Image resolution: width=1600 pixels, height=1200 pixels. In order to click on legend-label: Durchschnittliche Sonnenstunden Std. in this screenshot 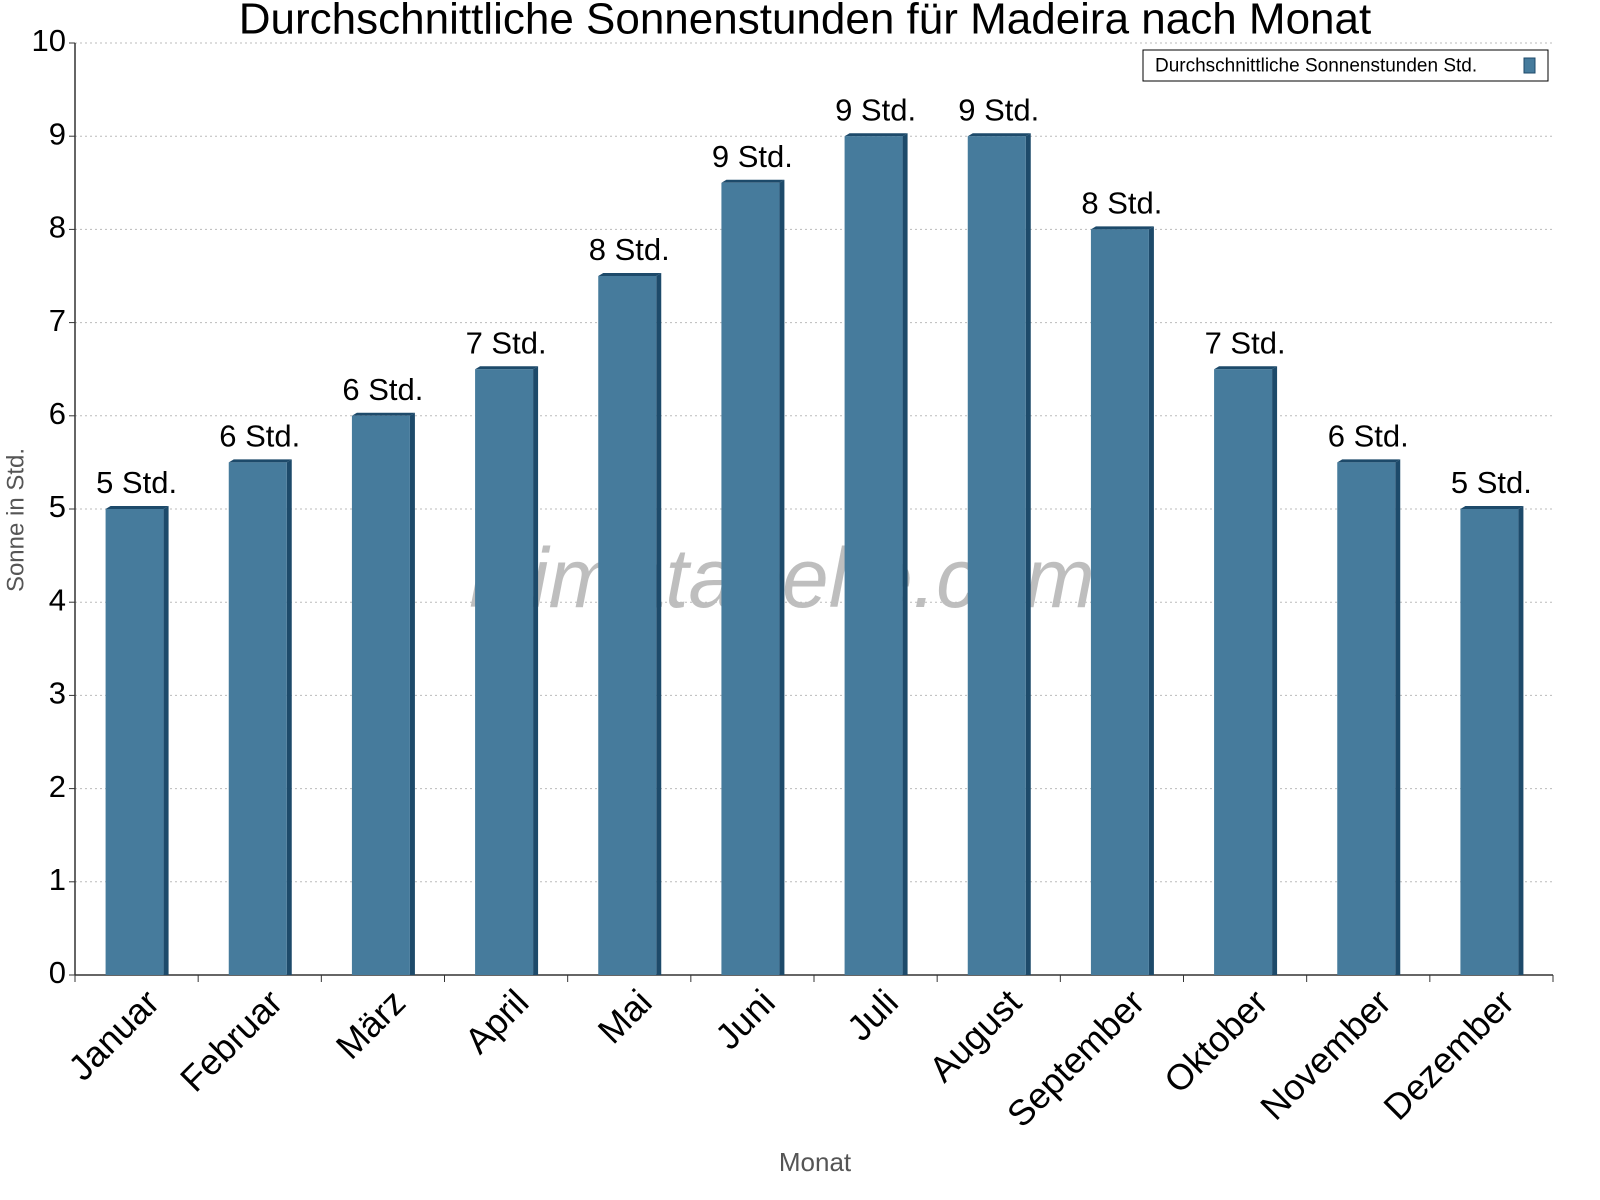, I will do `click(1316, 66)`.